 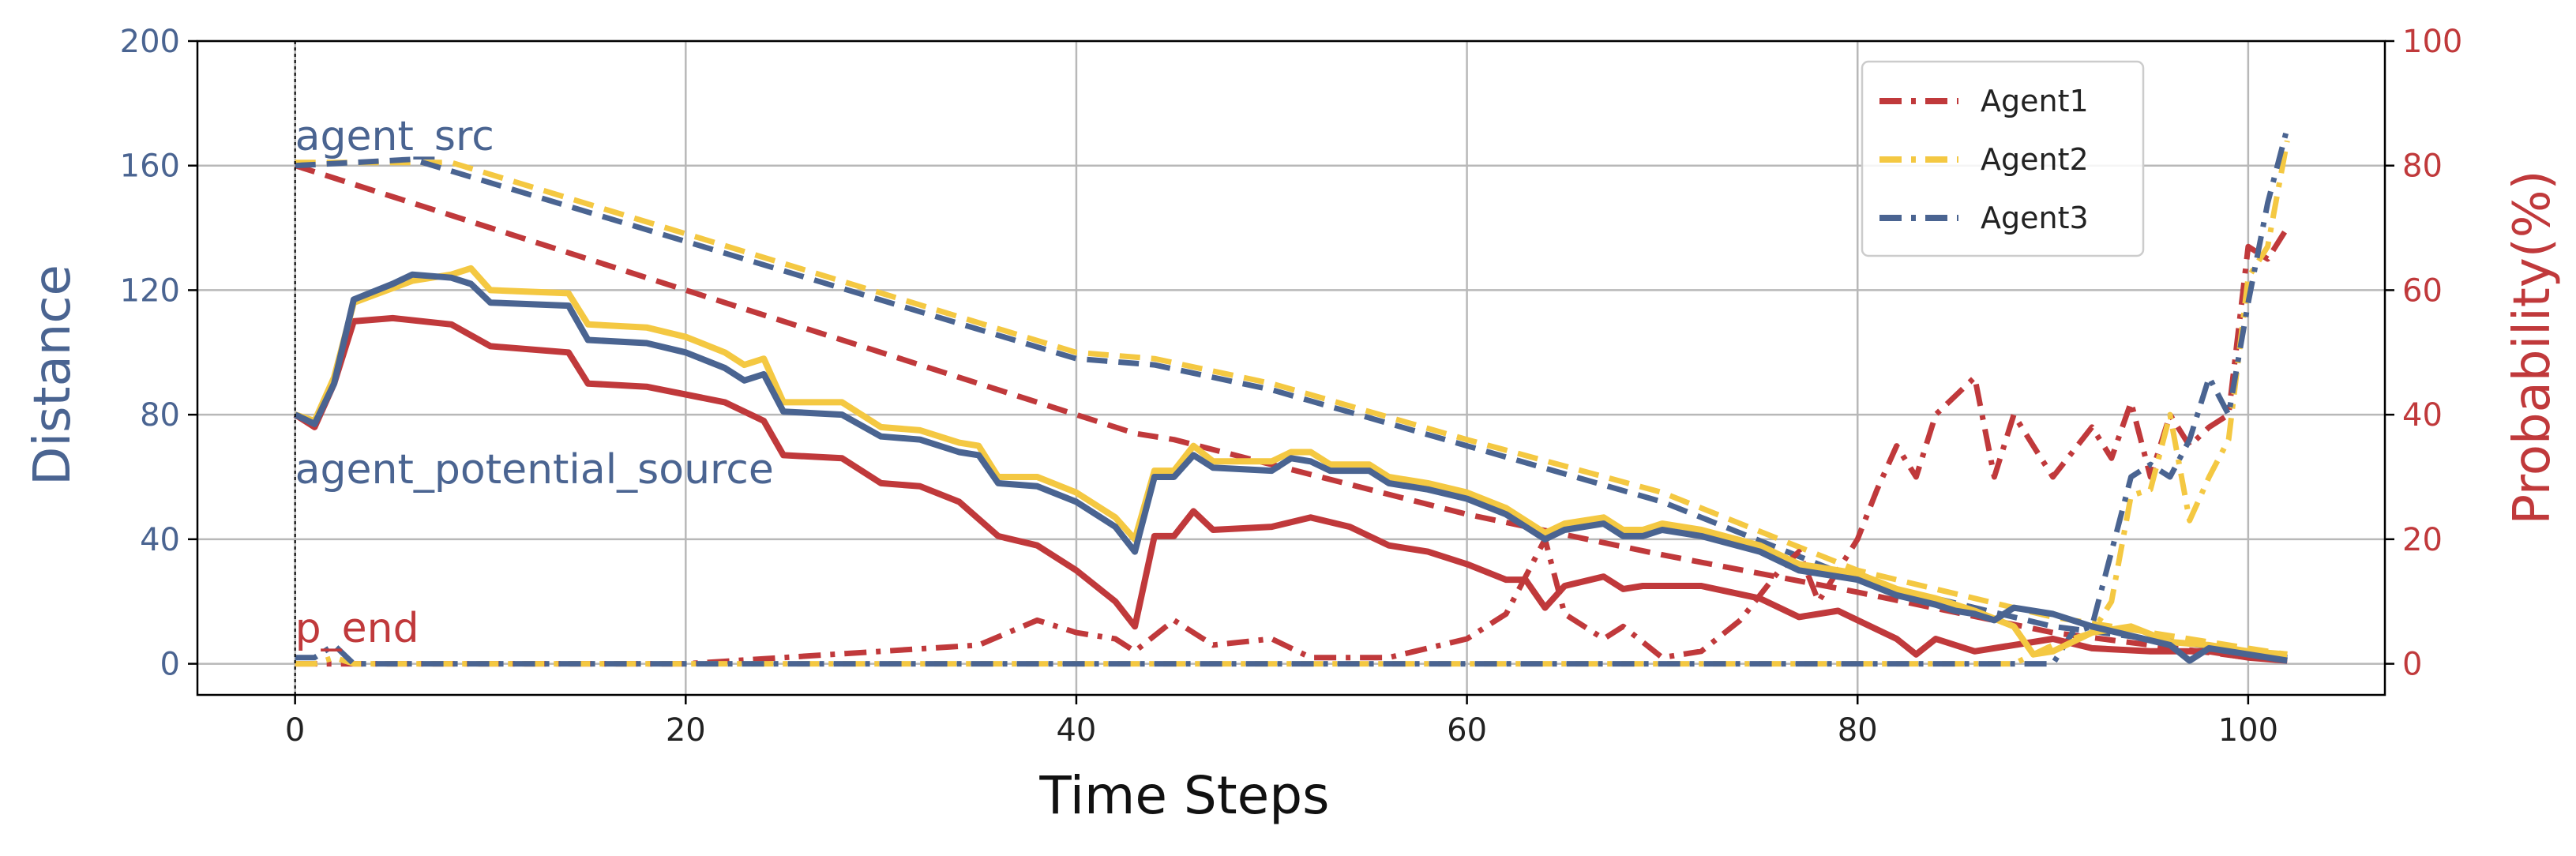 What do you see at coordinates (295, 730) in the screenshot?
I see `x-tick-label: 0` at bounding box center [295, 730].